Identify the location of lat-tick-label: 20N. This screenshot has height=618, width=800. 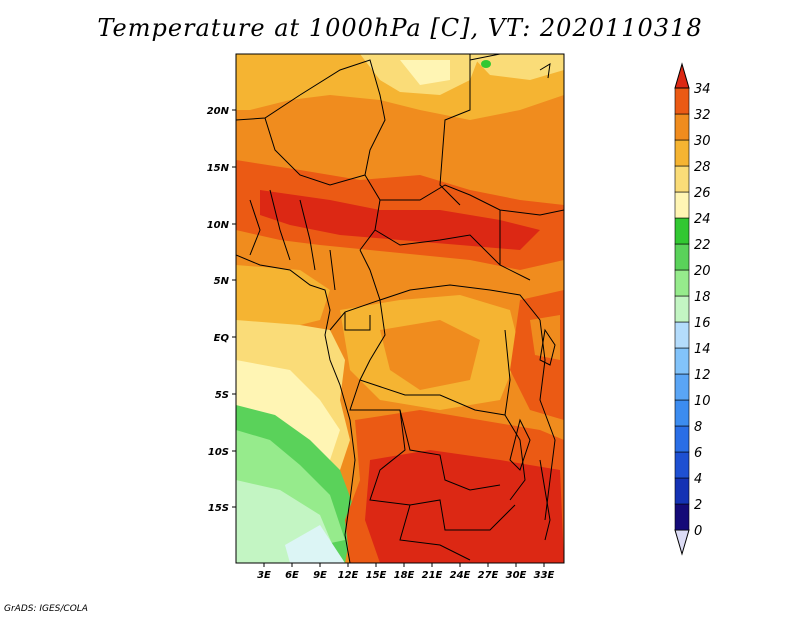
(218, 111).